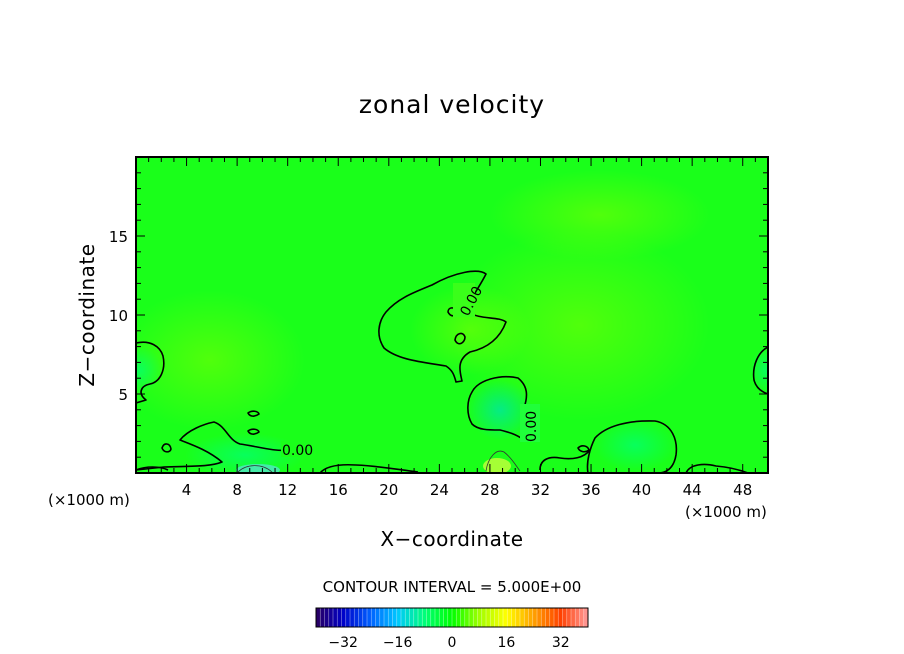  Describe the element at coordinates (123, 395) in the screenshot. I see `y-tick-label: 5` at that location.